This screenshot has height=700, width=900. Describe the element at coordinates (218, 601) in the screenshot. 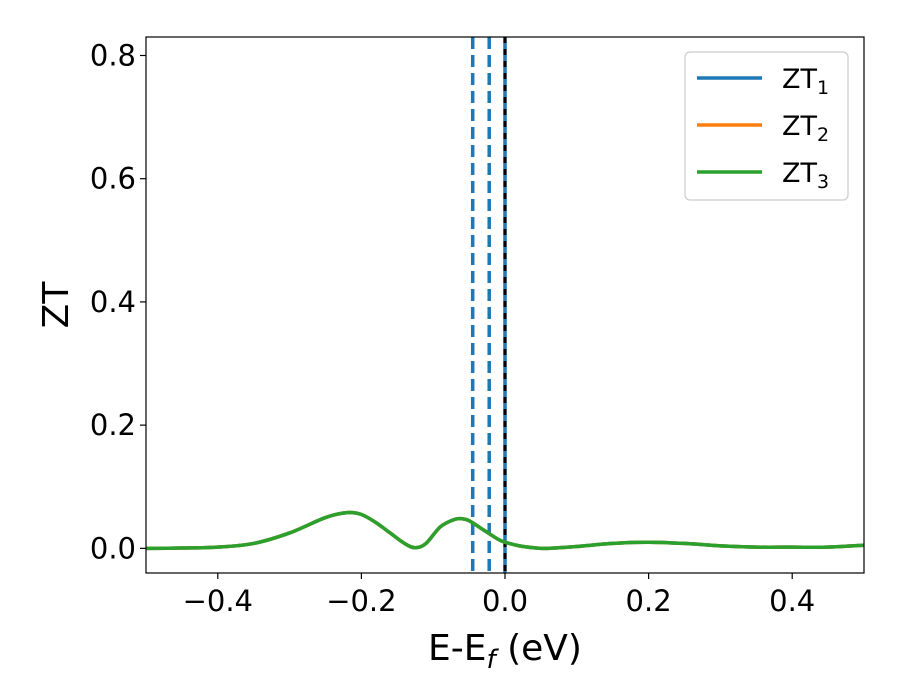

I see `x-tick-label: −0.4` at that location.